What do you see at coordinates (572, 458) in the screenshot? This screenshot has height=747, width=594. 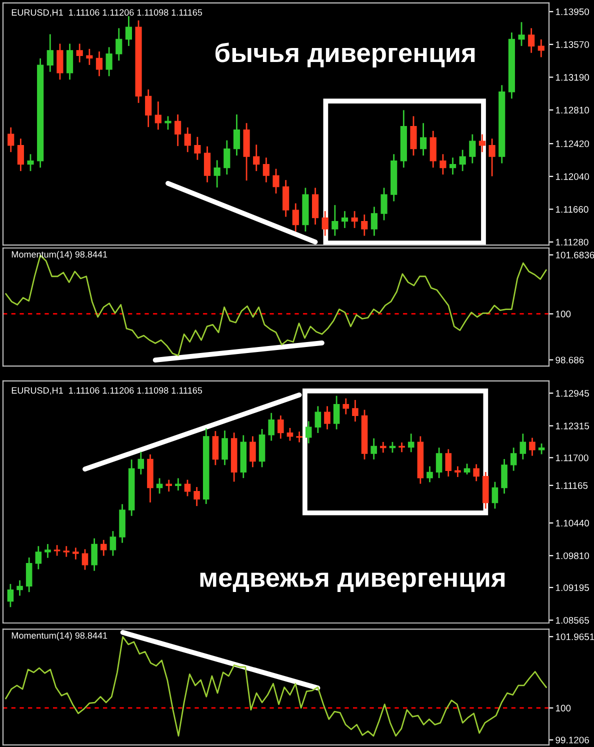 I see `y-tick-label: 1.11700` at bounding box center [572, 458].